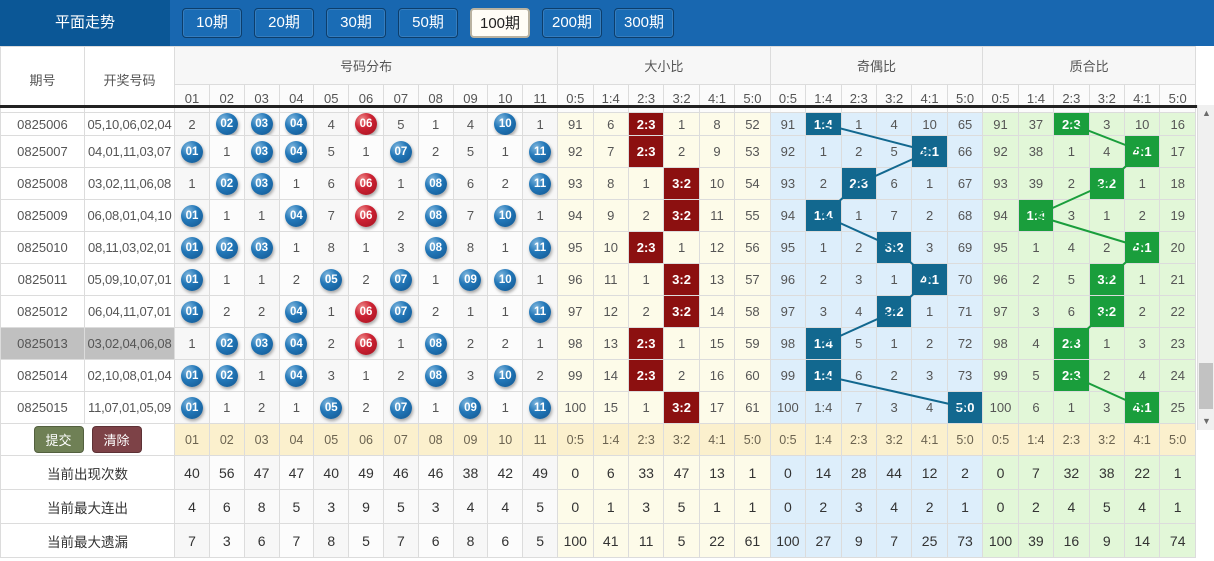  Describe the element at coordinates (1000, 343) in the screenshot. I see `ratio-cell-prime: 98` at that location.